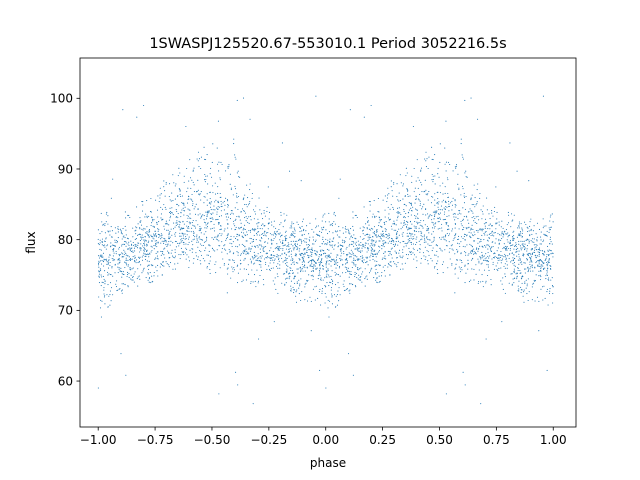  I want to click on x-tick-label: 0.25, so click(382, 440).